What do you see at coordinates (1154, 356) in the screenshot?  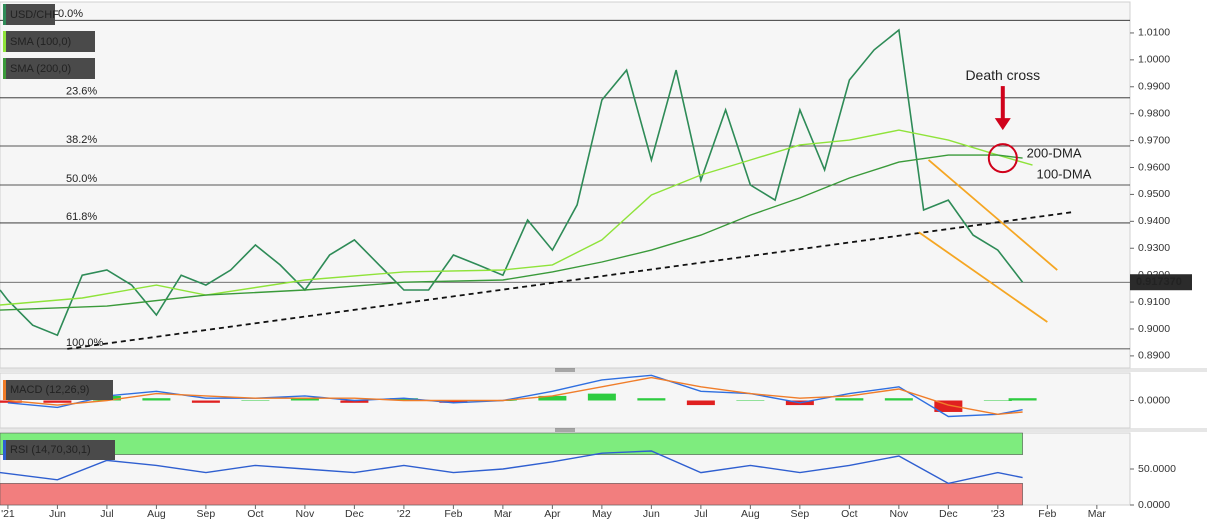 I see `y-tick-label: 0.8900` at bounding box center [1154, 356].